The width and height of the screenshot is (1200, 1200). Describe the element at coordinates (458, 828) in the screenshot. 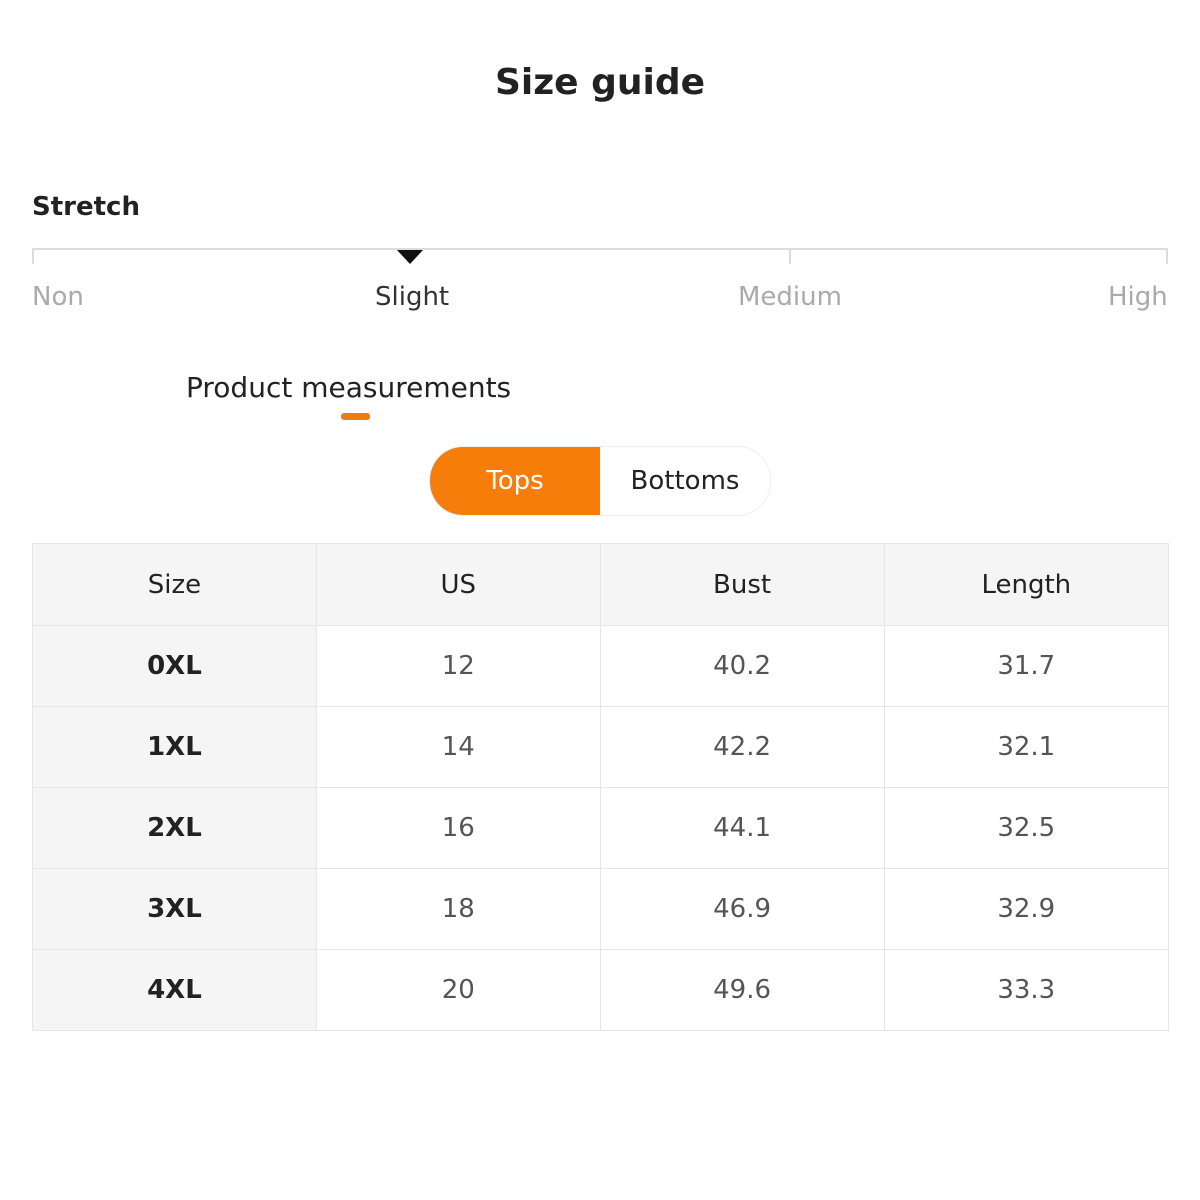

I see `cell-us: 16` at that location.